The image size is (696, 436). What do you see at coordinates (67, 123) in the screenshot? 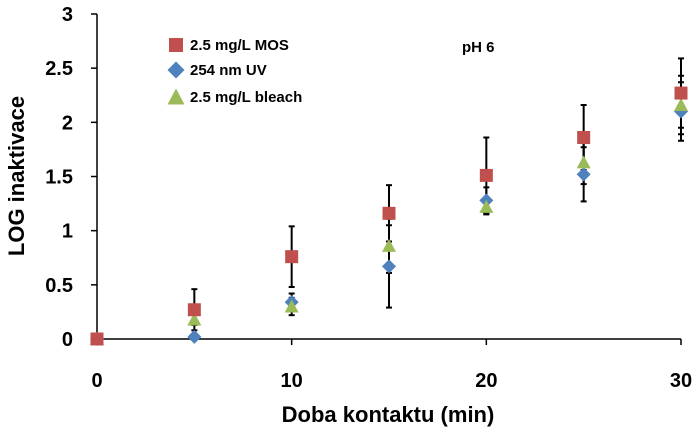
I see `y-tick-label: 2` at bounding box center [67, 123].